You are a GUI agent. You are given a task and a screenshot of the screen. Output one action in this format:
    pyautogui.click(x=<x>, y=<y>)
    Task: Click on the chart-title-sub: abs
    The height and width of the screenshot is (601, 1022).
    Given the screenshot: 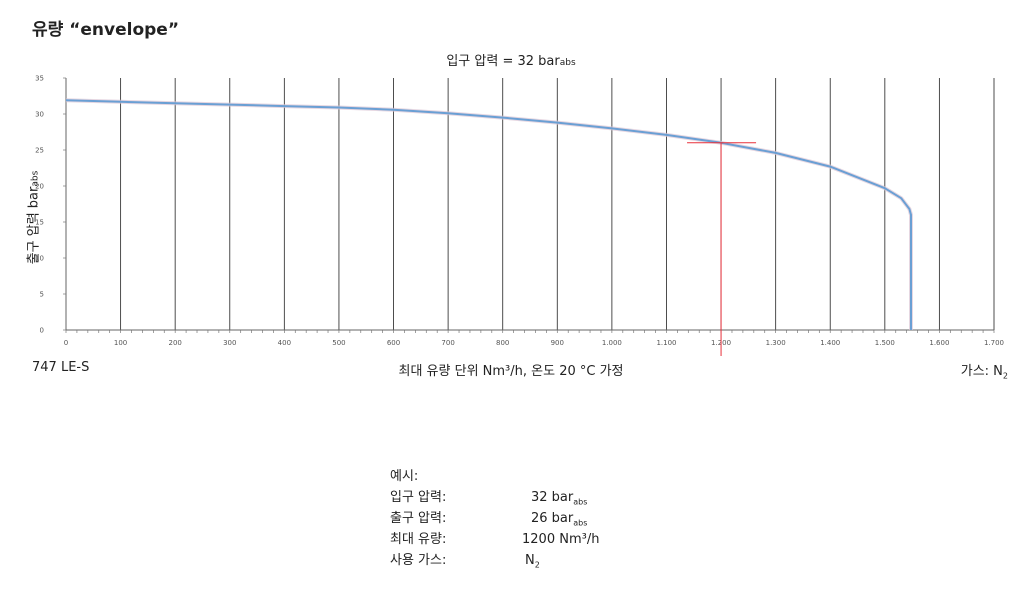 What is the action you would take?
    pyautogui.click(x=567, y=63)
    